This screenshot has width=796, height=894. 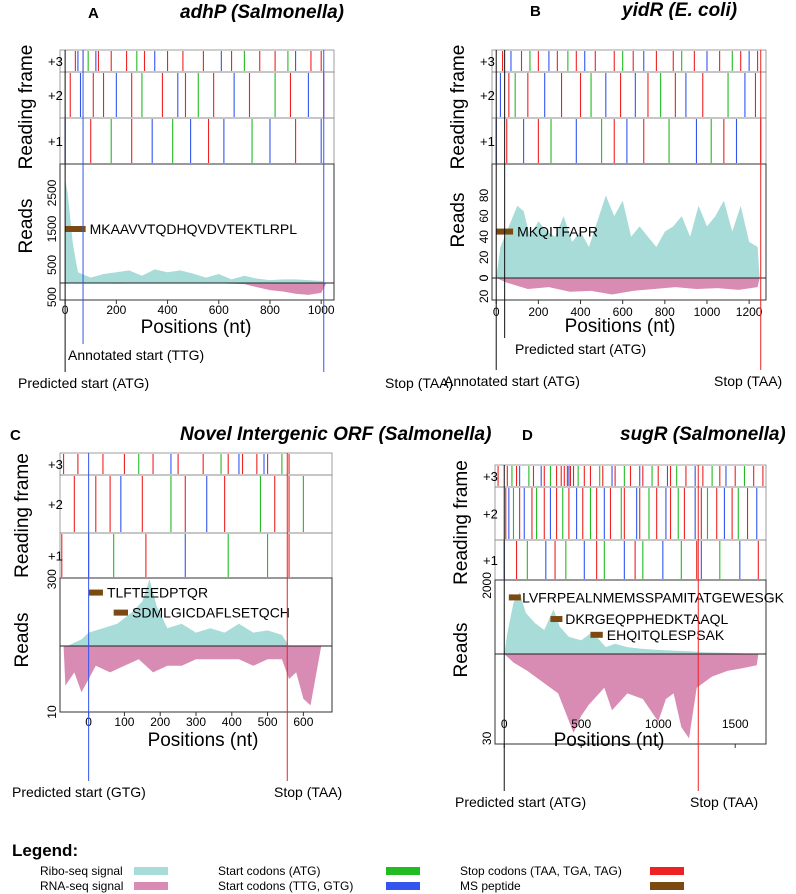 I want to click on panel-title: adhP (Salmonella), so click(x=262, y=12).